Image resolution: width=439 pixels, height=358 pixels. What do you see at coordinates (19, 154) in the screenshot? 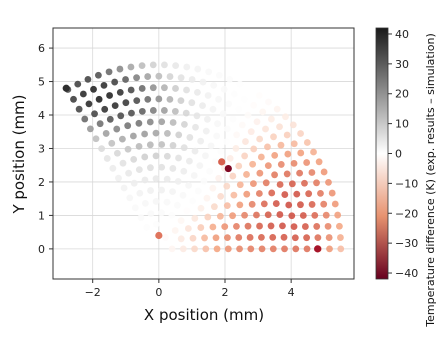
I see `y-axis-label: Y position (mm)` at bounding box center [19, 154].